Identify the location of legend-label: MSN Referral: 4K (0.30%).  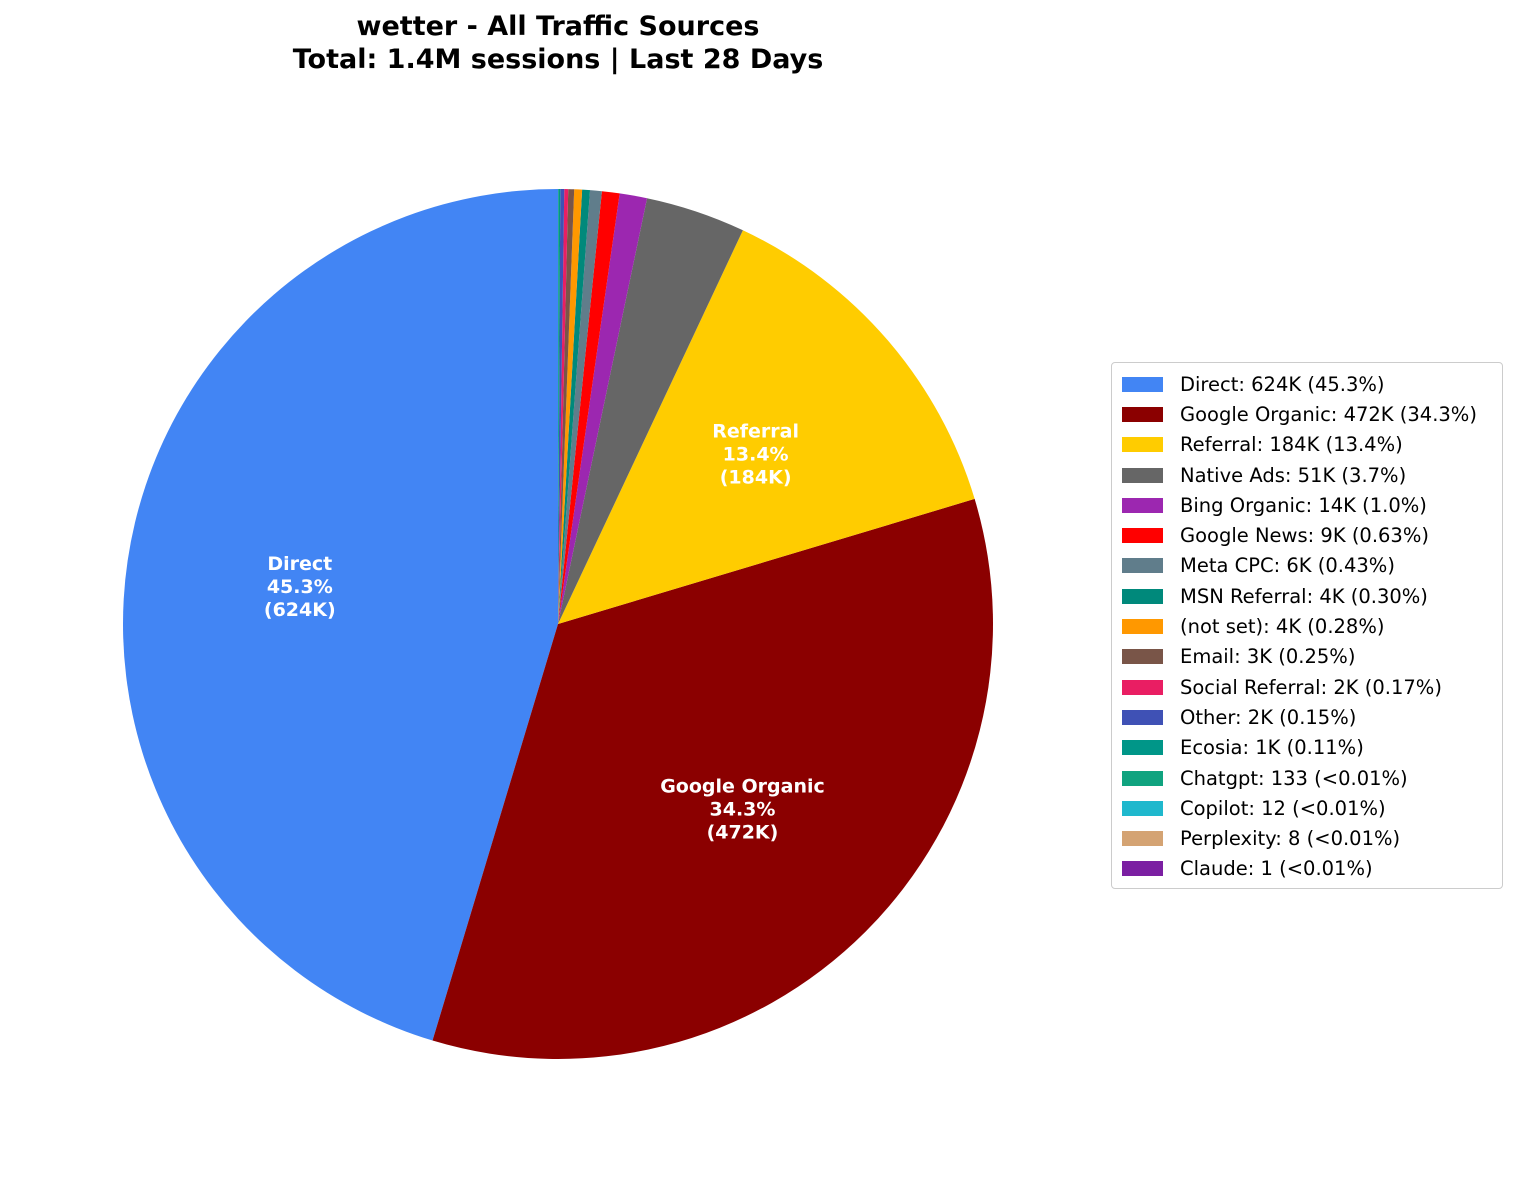
(1304, 596).